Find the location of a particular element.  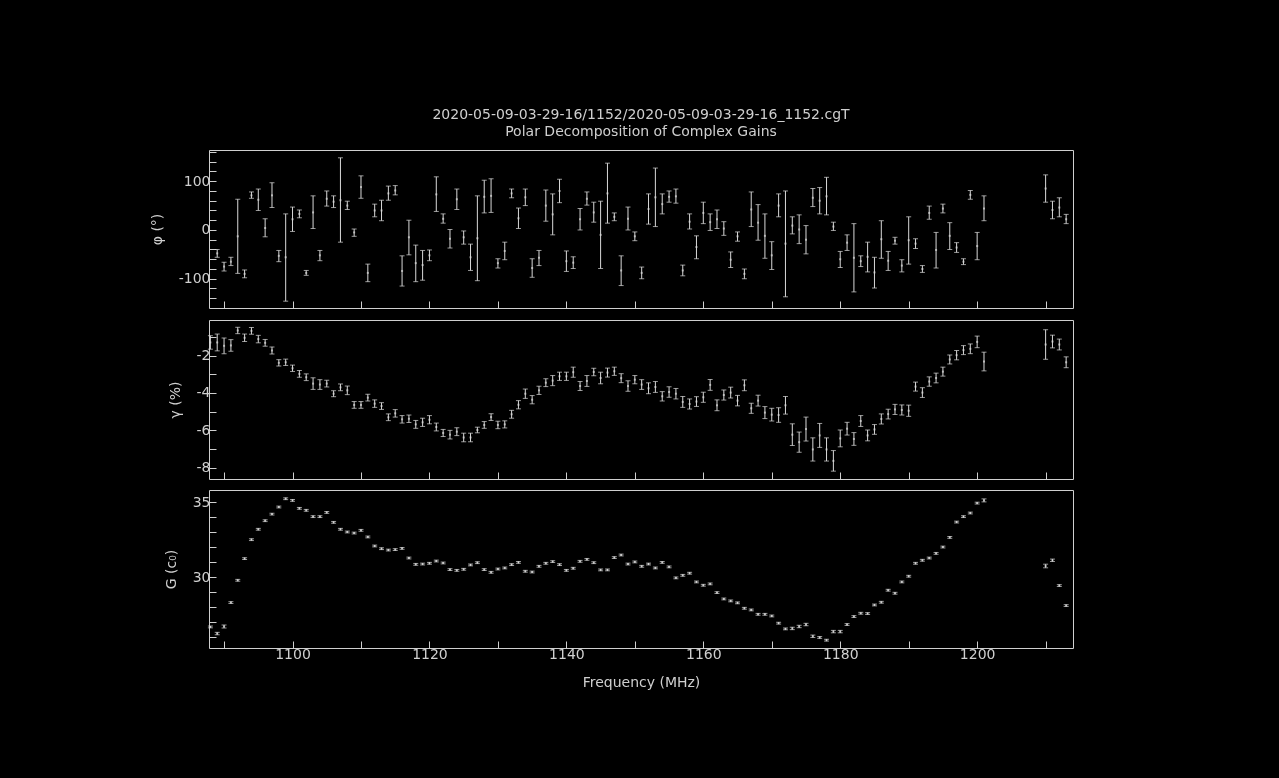

y-tick-label: 100 is located at coordinates (197, 180).